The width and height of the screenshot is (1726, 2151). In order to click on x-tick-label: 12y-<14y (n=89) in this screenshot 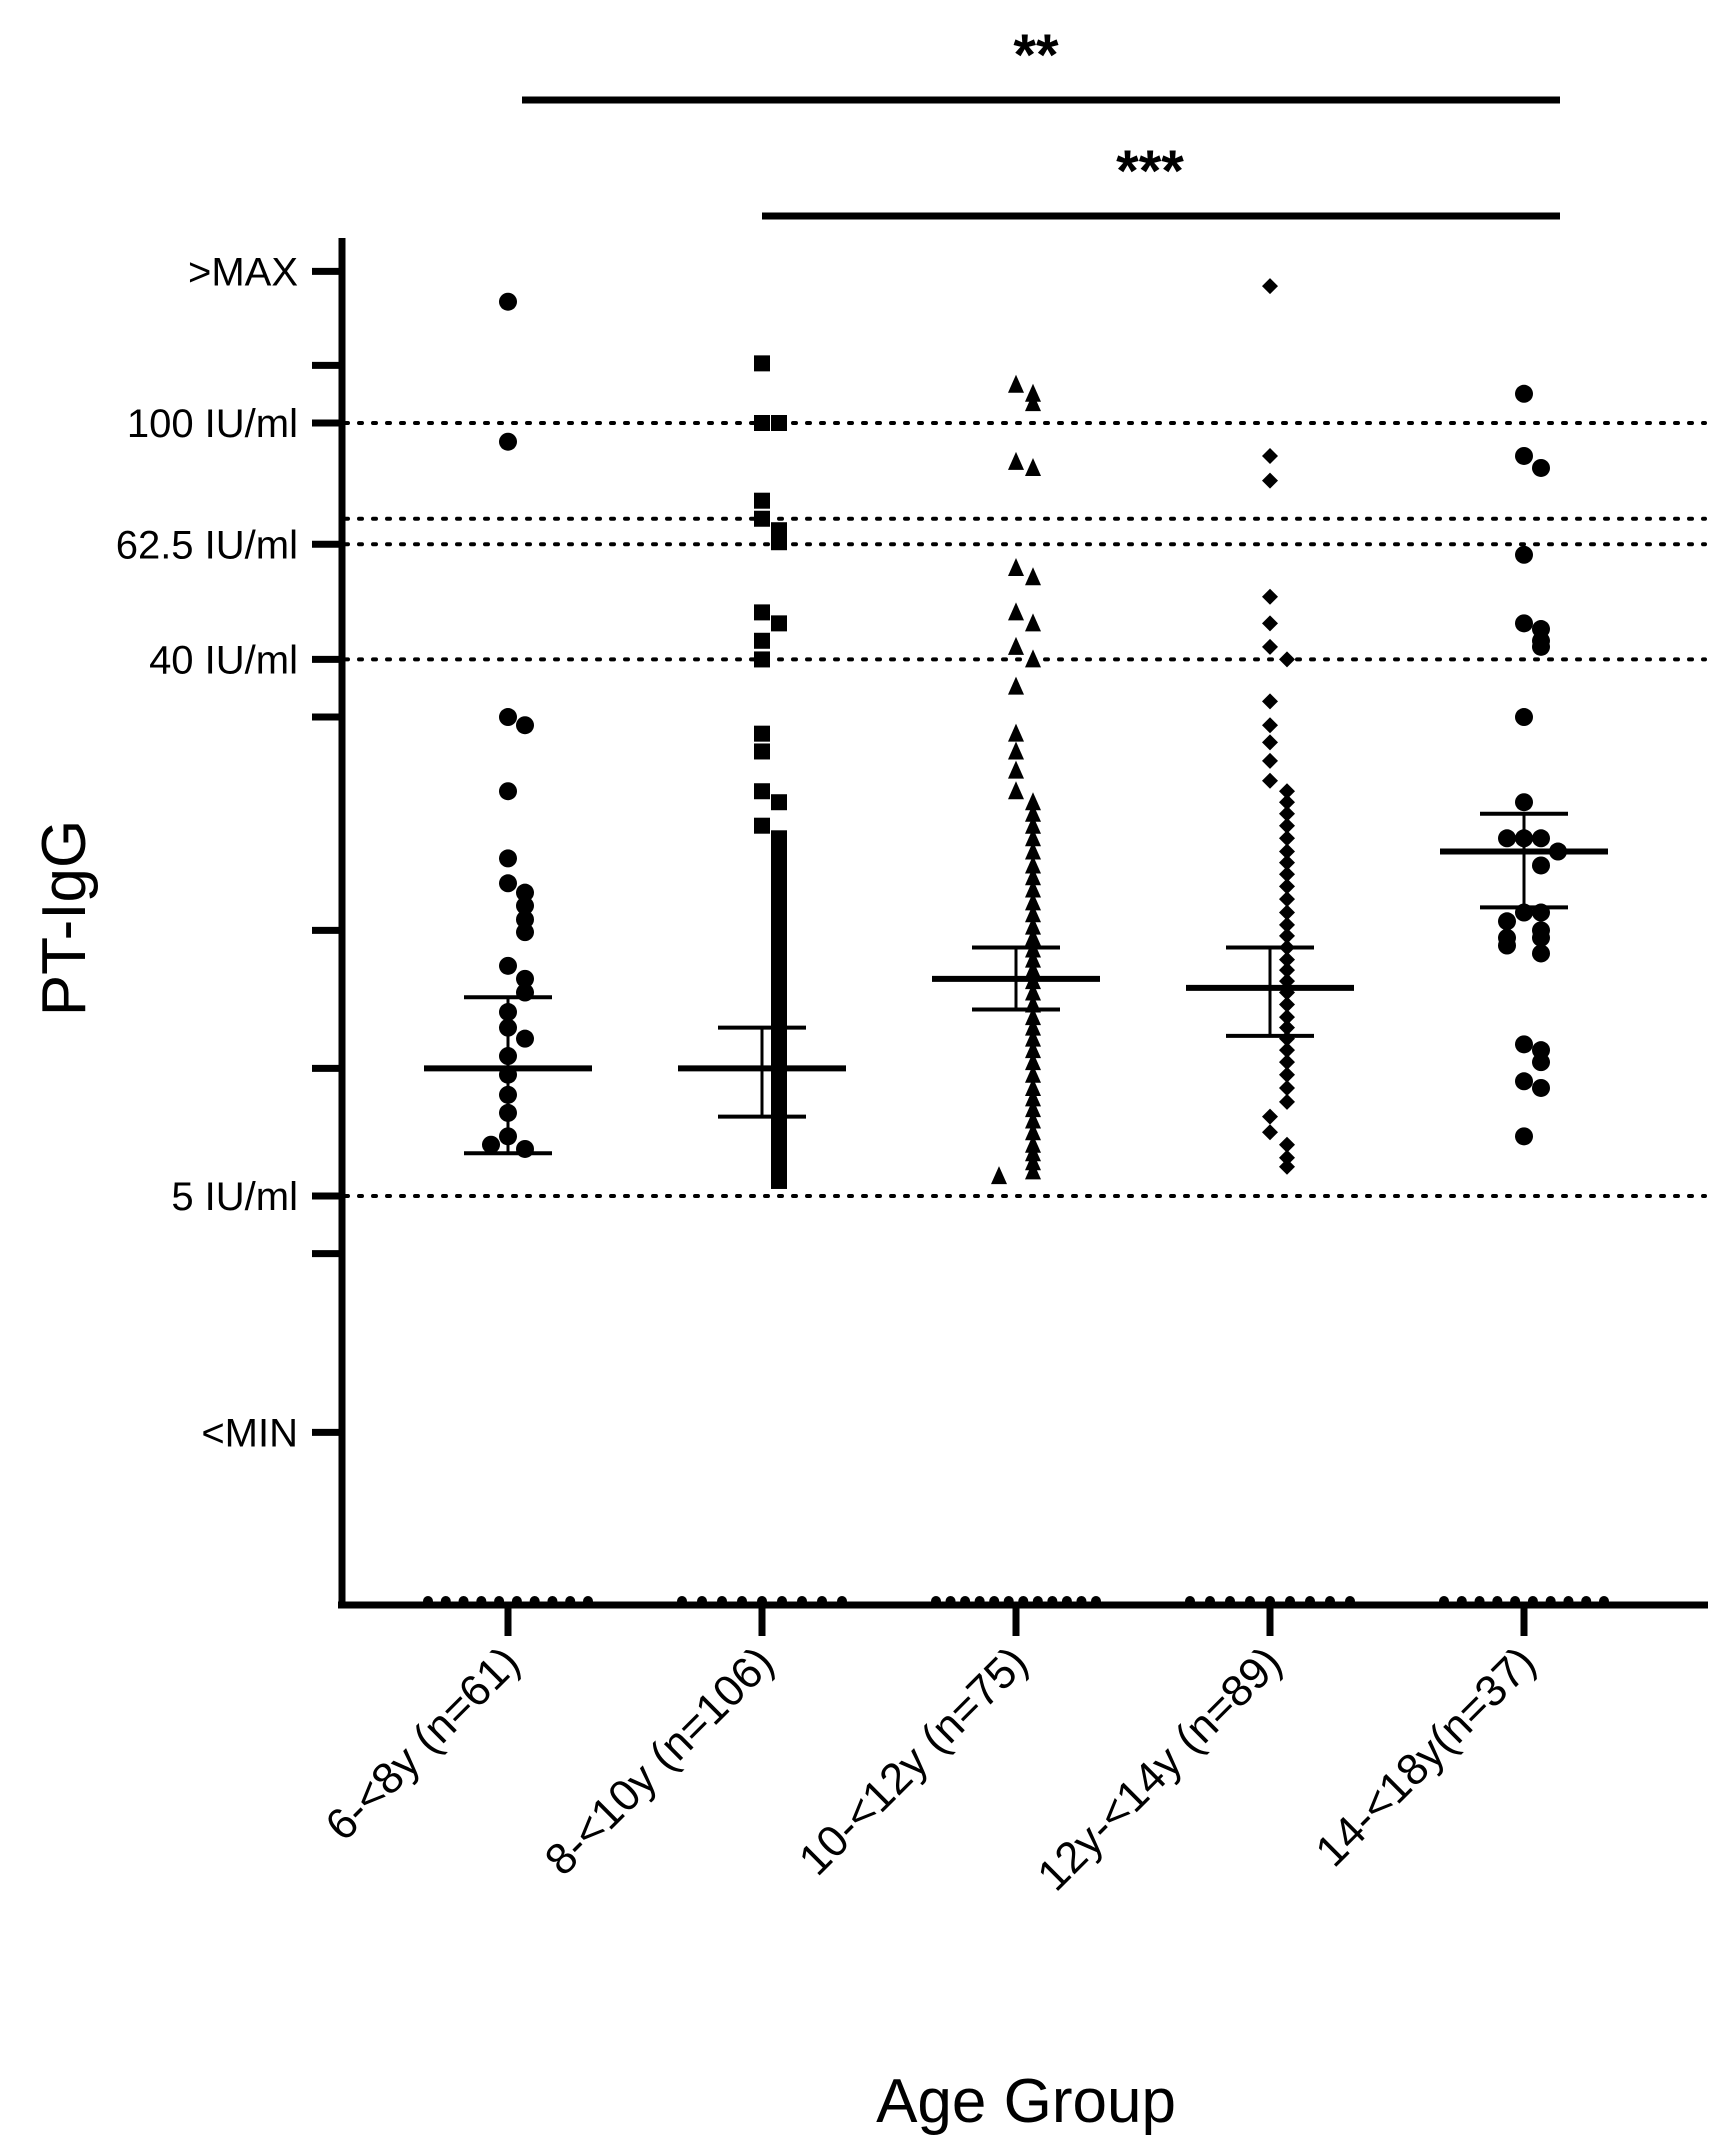, I will do `click(1159, 1768)`.